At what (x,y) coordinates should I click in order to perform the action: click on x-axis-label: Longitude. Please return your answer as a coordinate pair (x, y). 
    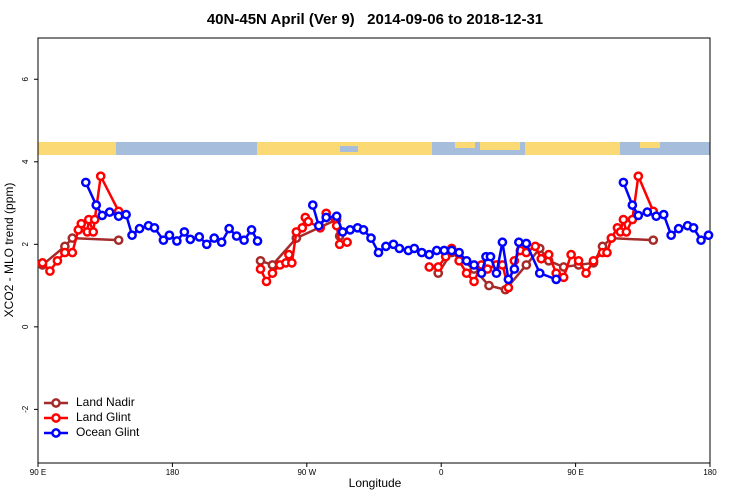
    Looking at the image, I should click on (375, 483).